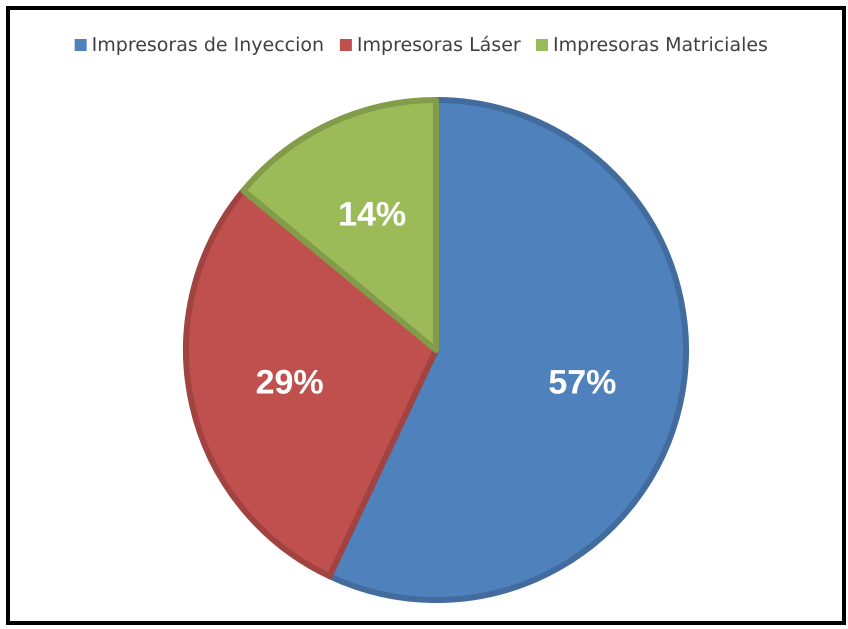  I want to click on legend-label: Impresoras Láser, so click(438, 45).